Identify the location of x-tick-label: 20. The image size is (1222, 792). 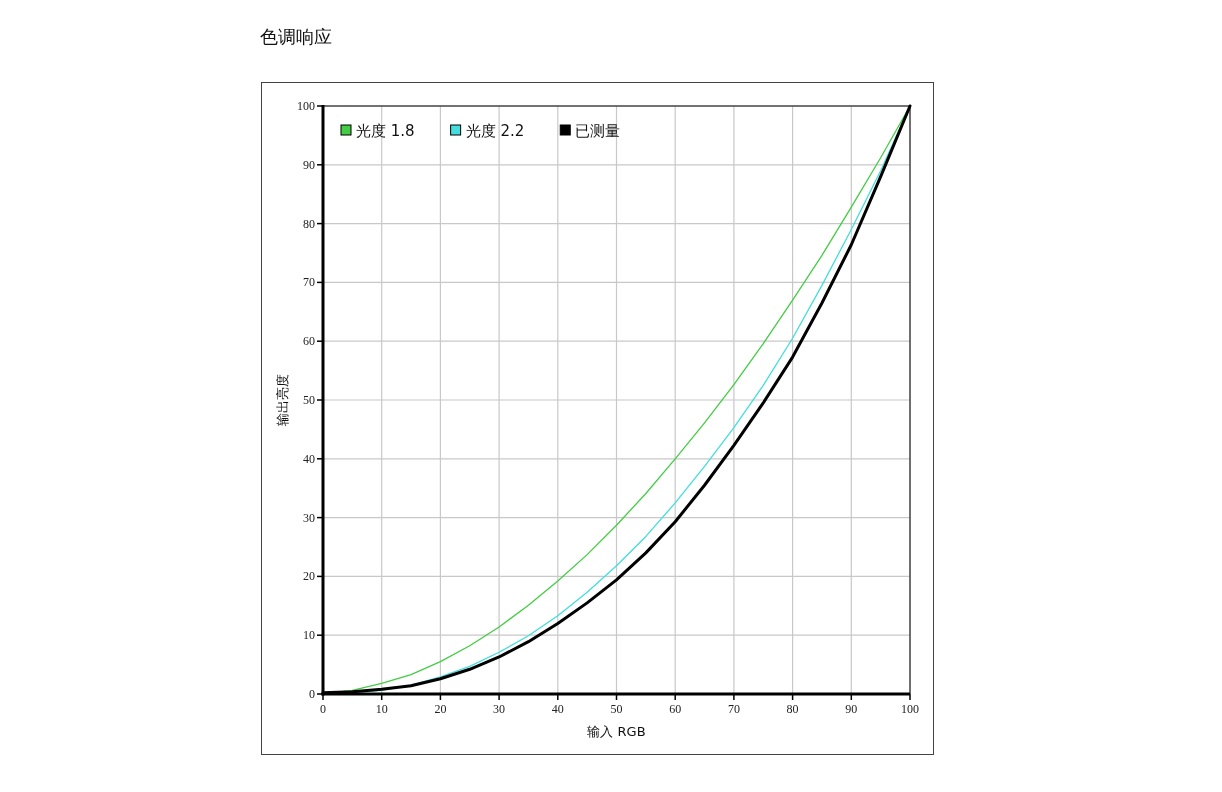
(440, 709).